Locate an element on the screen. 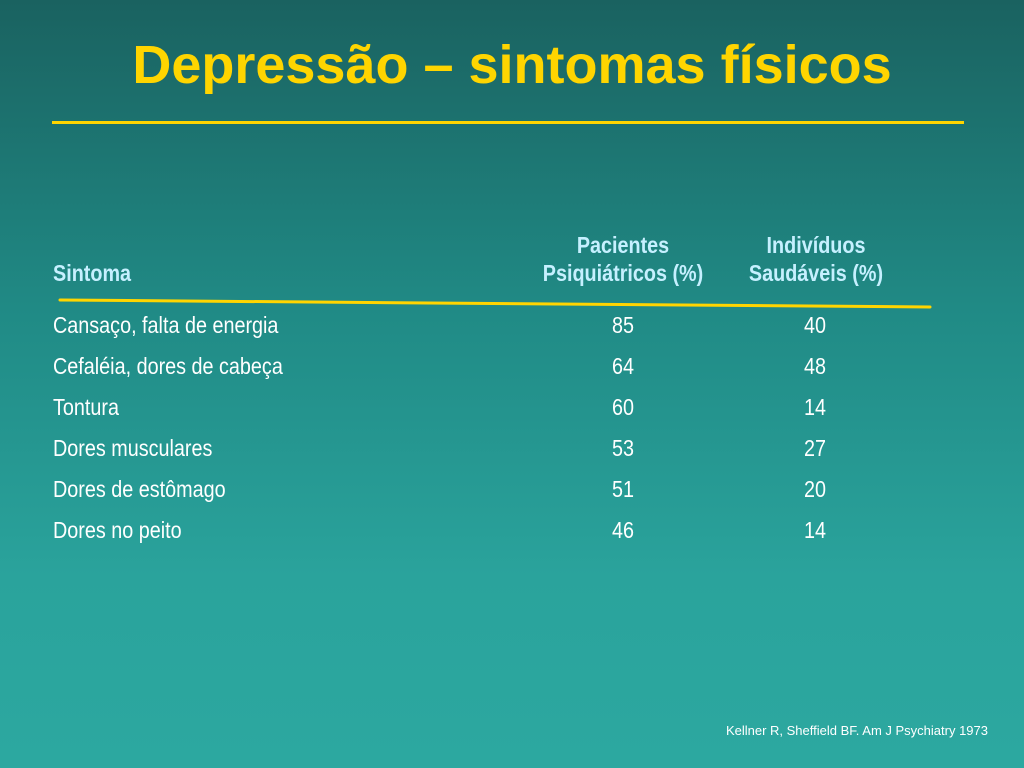 Image resolution: width=1024 pixels, height=768 pixels. slide-title: Depressão – sintomas físicos is located at coordinates (512, 65).